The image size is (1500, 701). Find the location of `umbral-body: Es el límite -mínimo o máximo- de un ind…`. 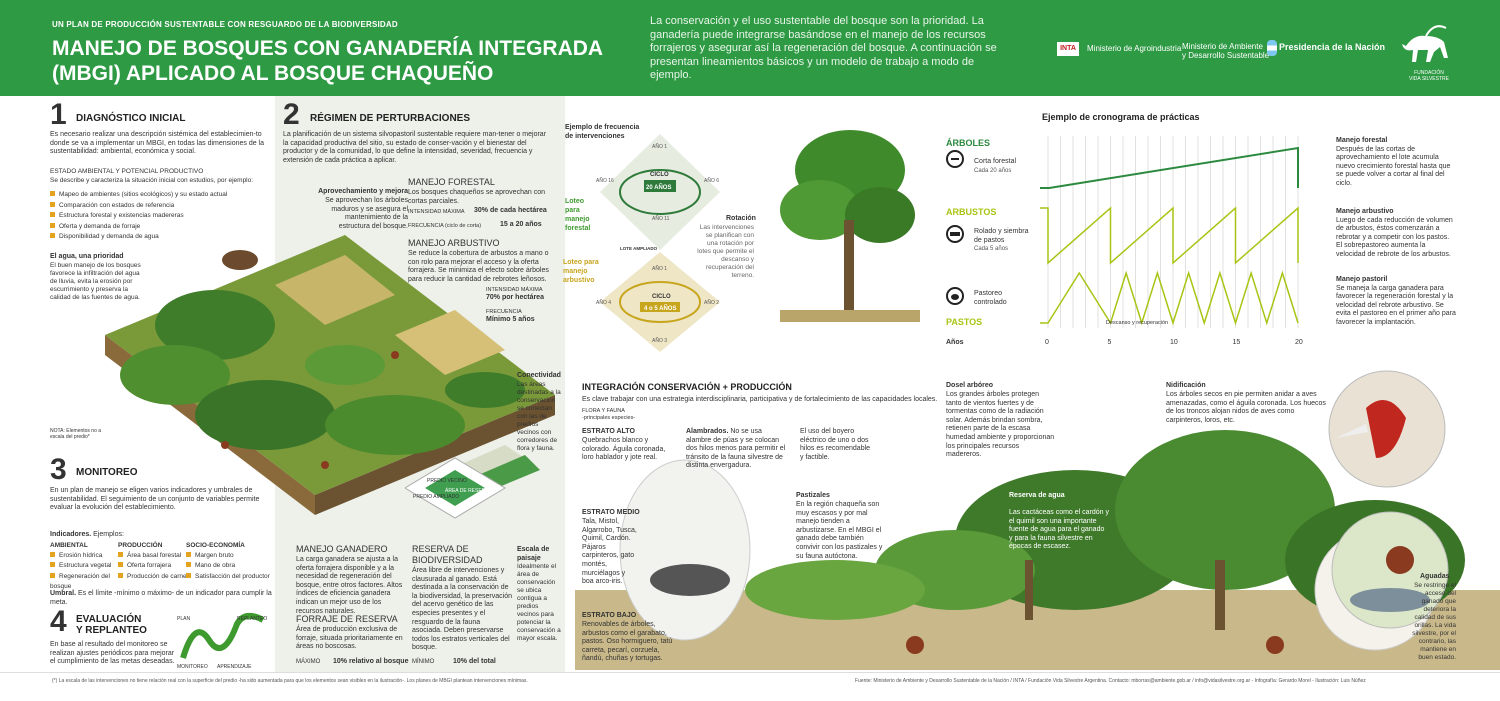

umbral-body: Es el límite -mínimo o máximo- de un ind… is located at coordinates (161, 598).